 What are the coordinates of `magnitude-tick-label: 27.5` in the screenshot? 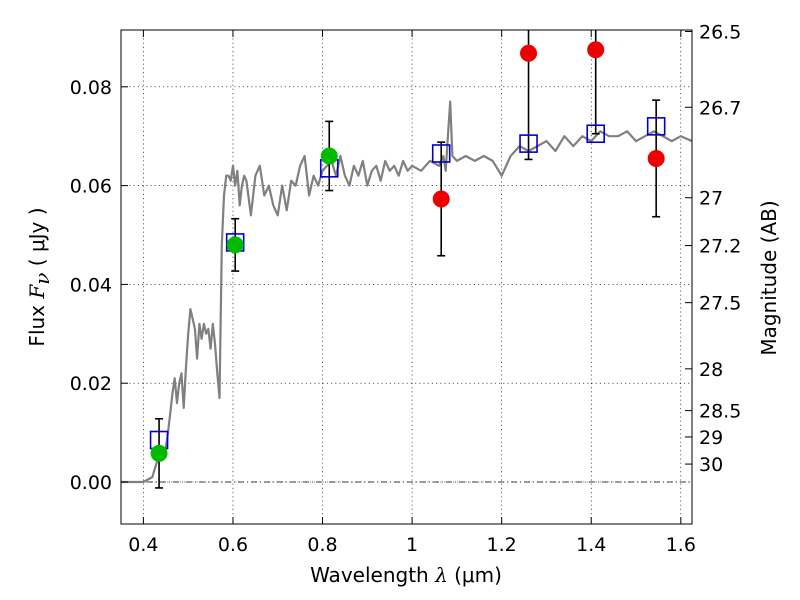 It's located at (720, 304).